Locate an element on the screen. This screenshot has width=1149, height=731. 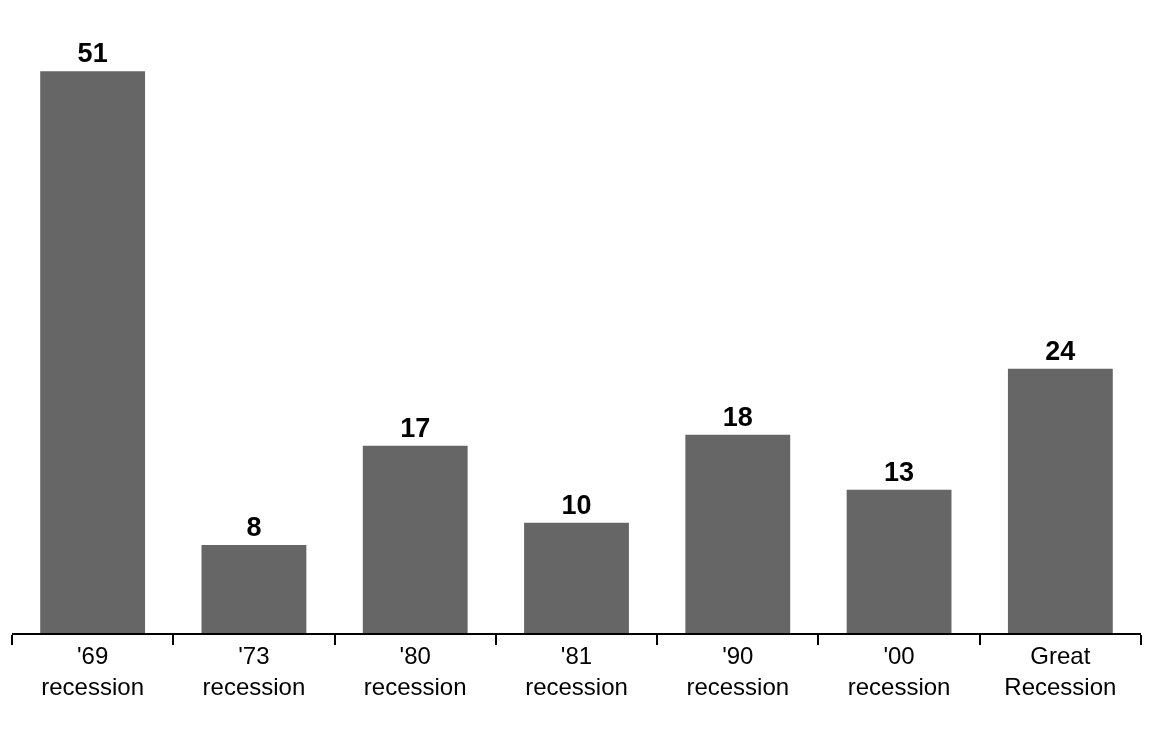
data-label: 24 is located at coordinates (1060, 350).